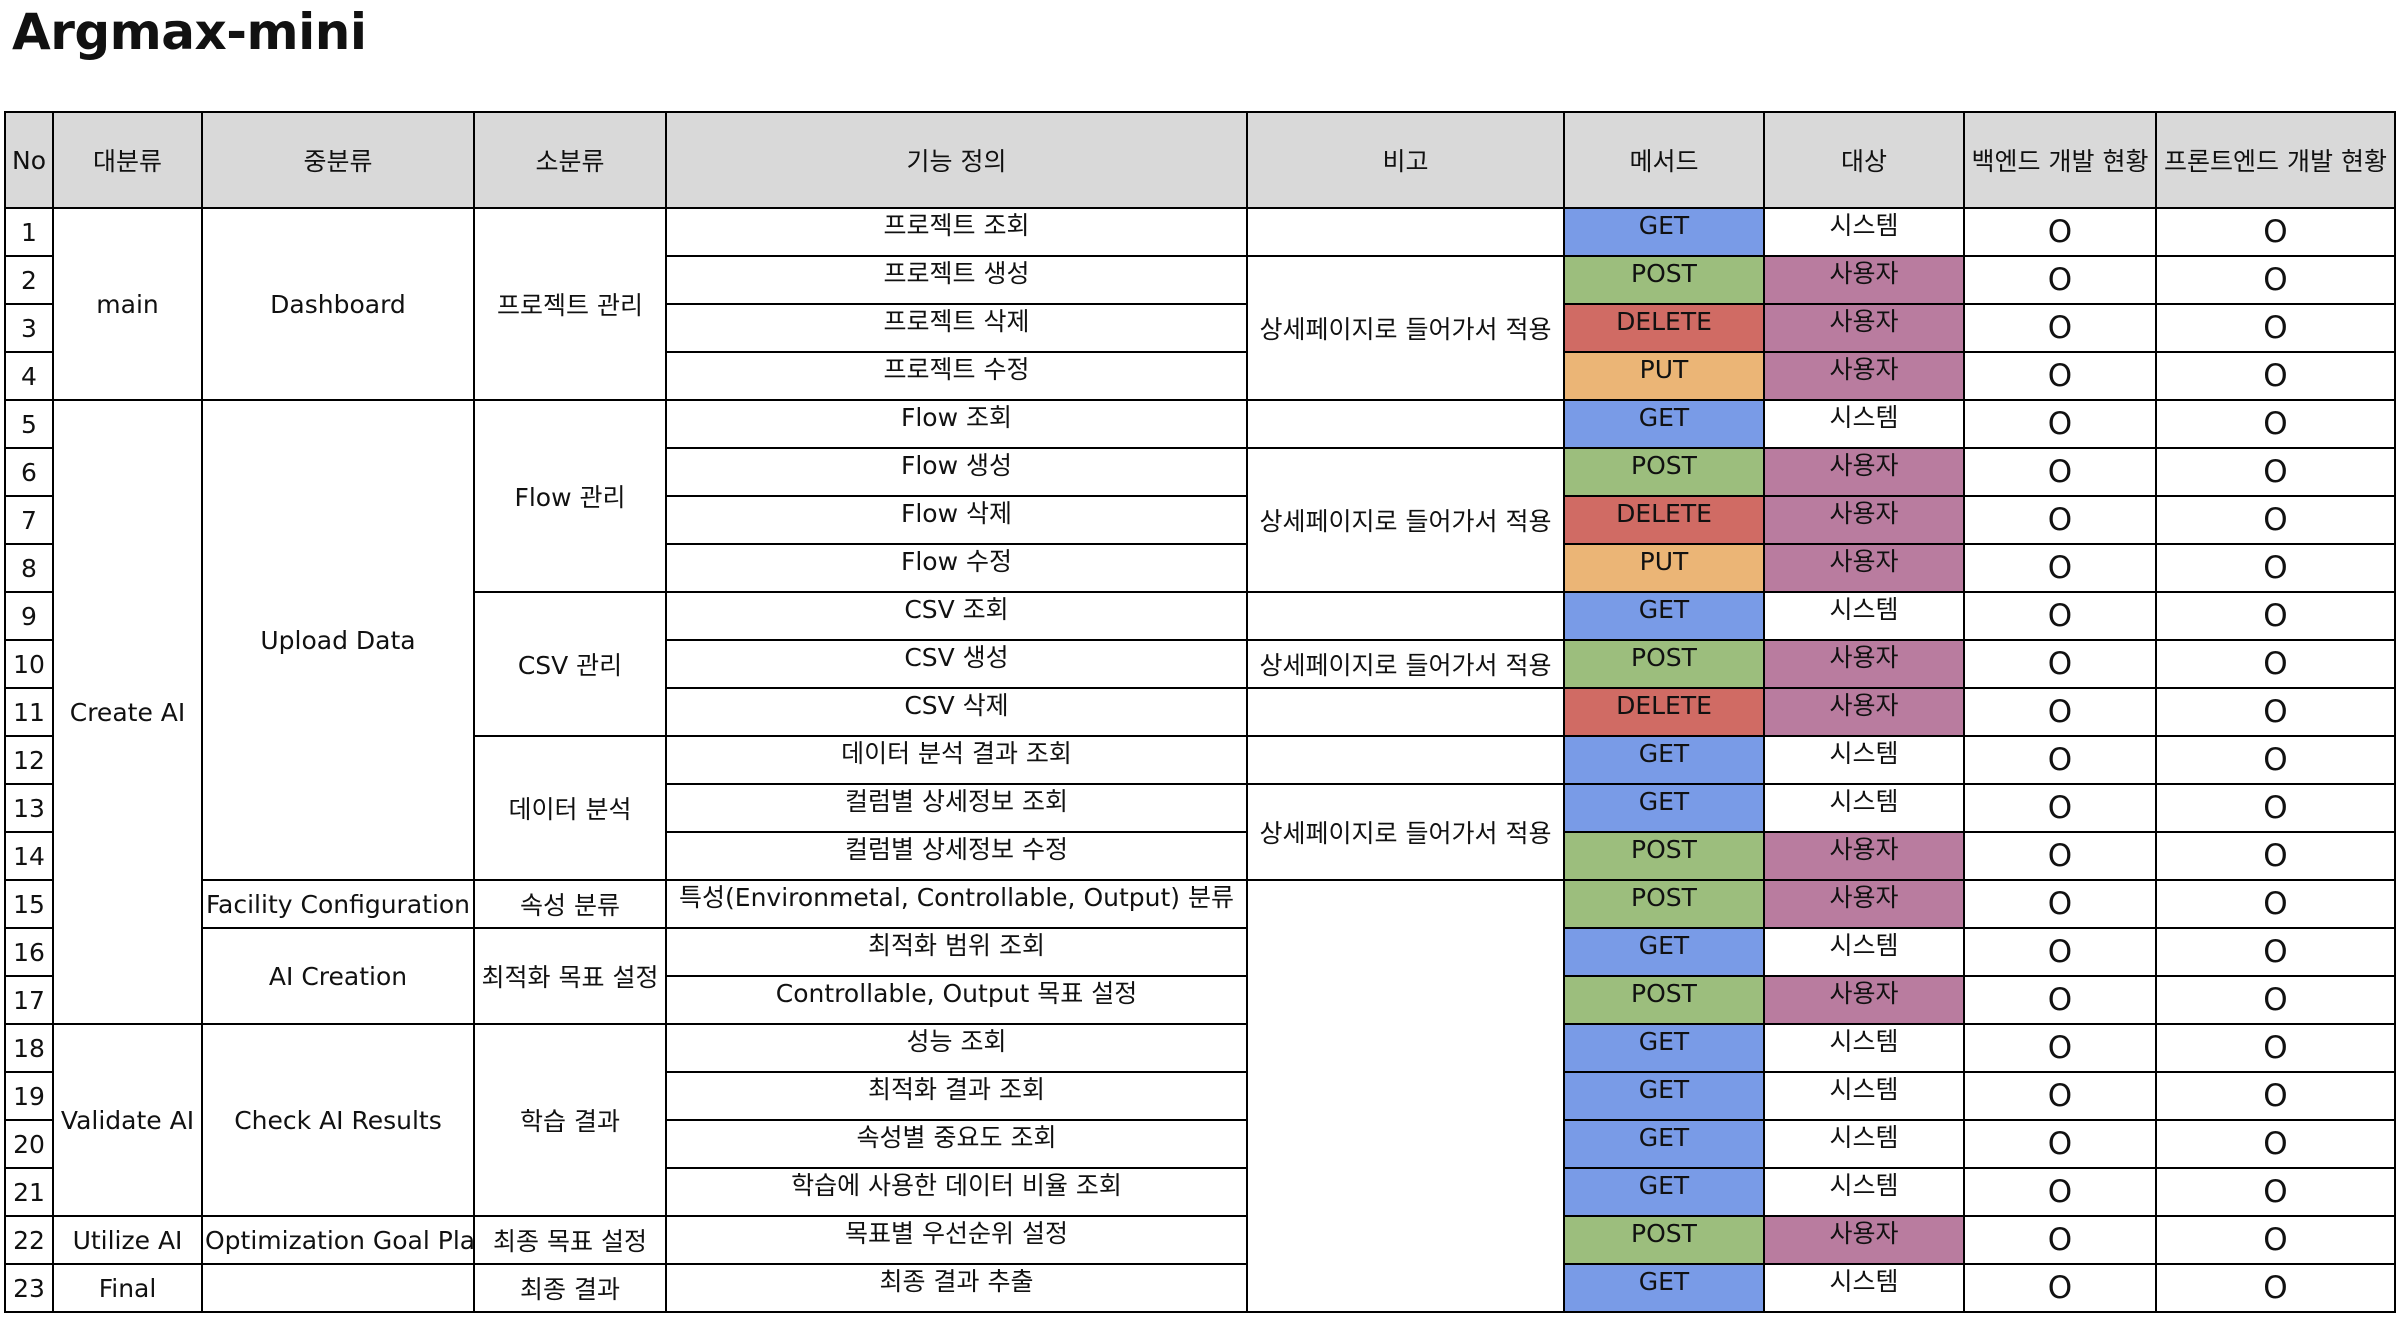  Describe the element at coordinates (570, 160) in the screenshot. I see `header-minor: 소분류` at that location.